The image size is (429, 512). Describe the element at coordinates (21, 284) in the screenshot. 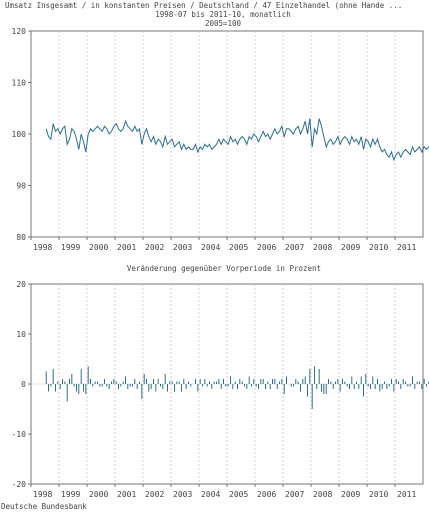

I see `y-tick-label: 20` at that location.